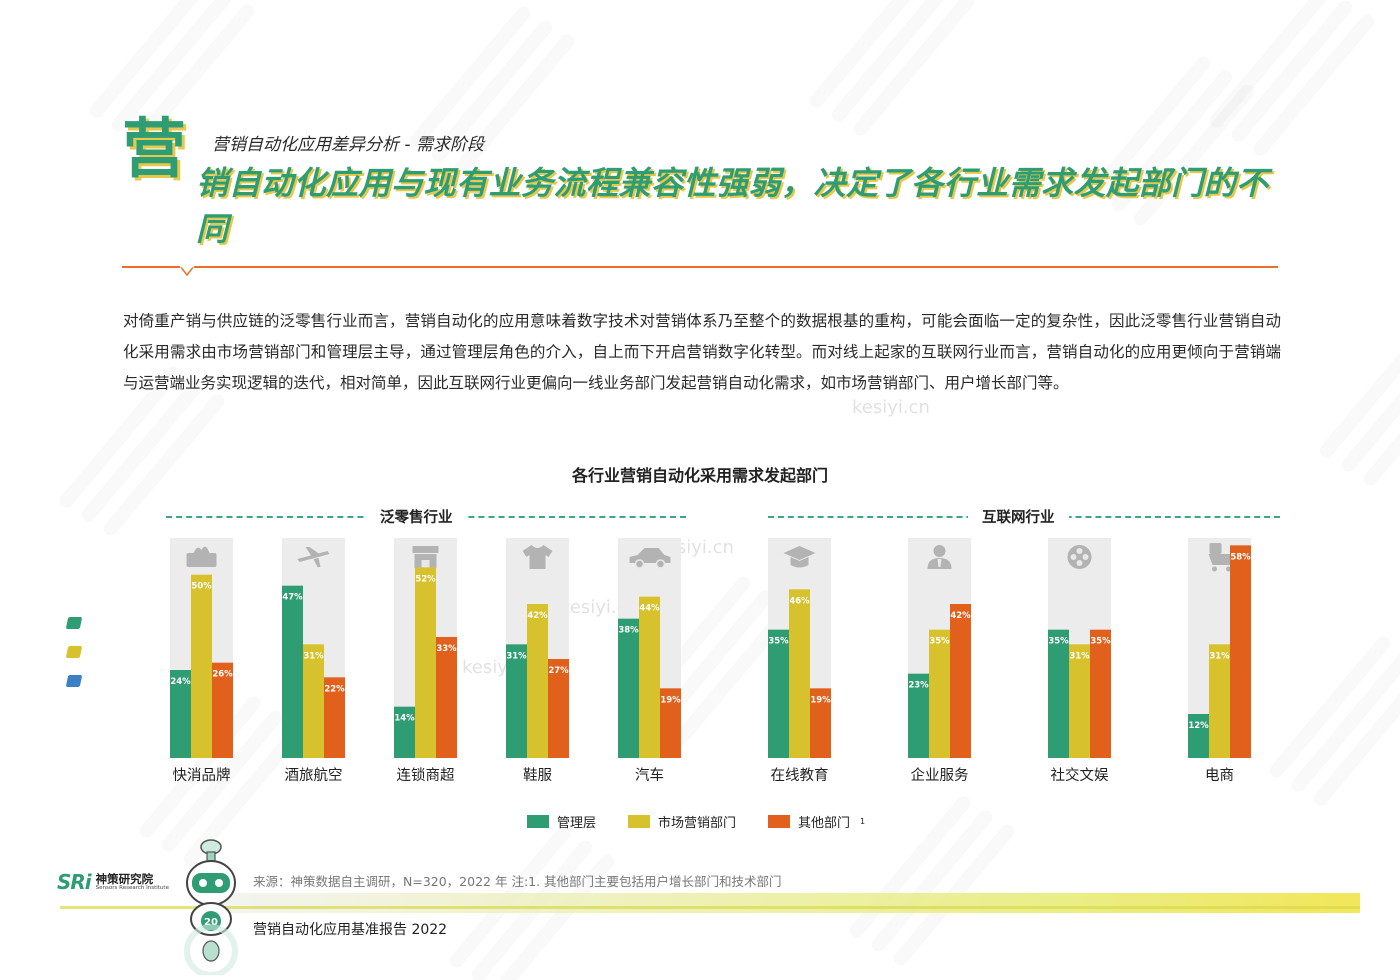  I want to click on category-label: 鞋服, so click(537, 775).